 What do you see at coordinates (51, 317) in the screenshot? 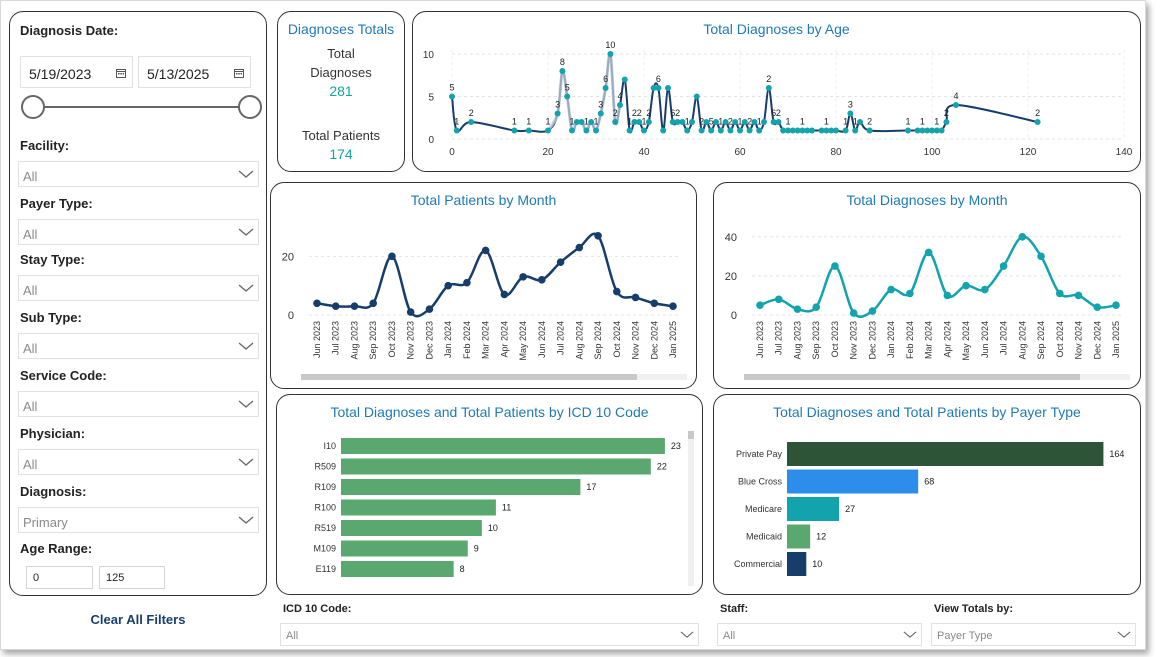
I see `sub-type-label: Sub Type:` at bounding box center [51, 317].